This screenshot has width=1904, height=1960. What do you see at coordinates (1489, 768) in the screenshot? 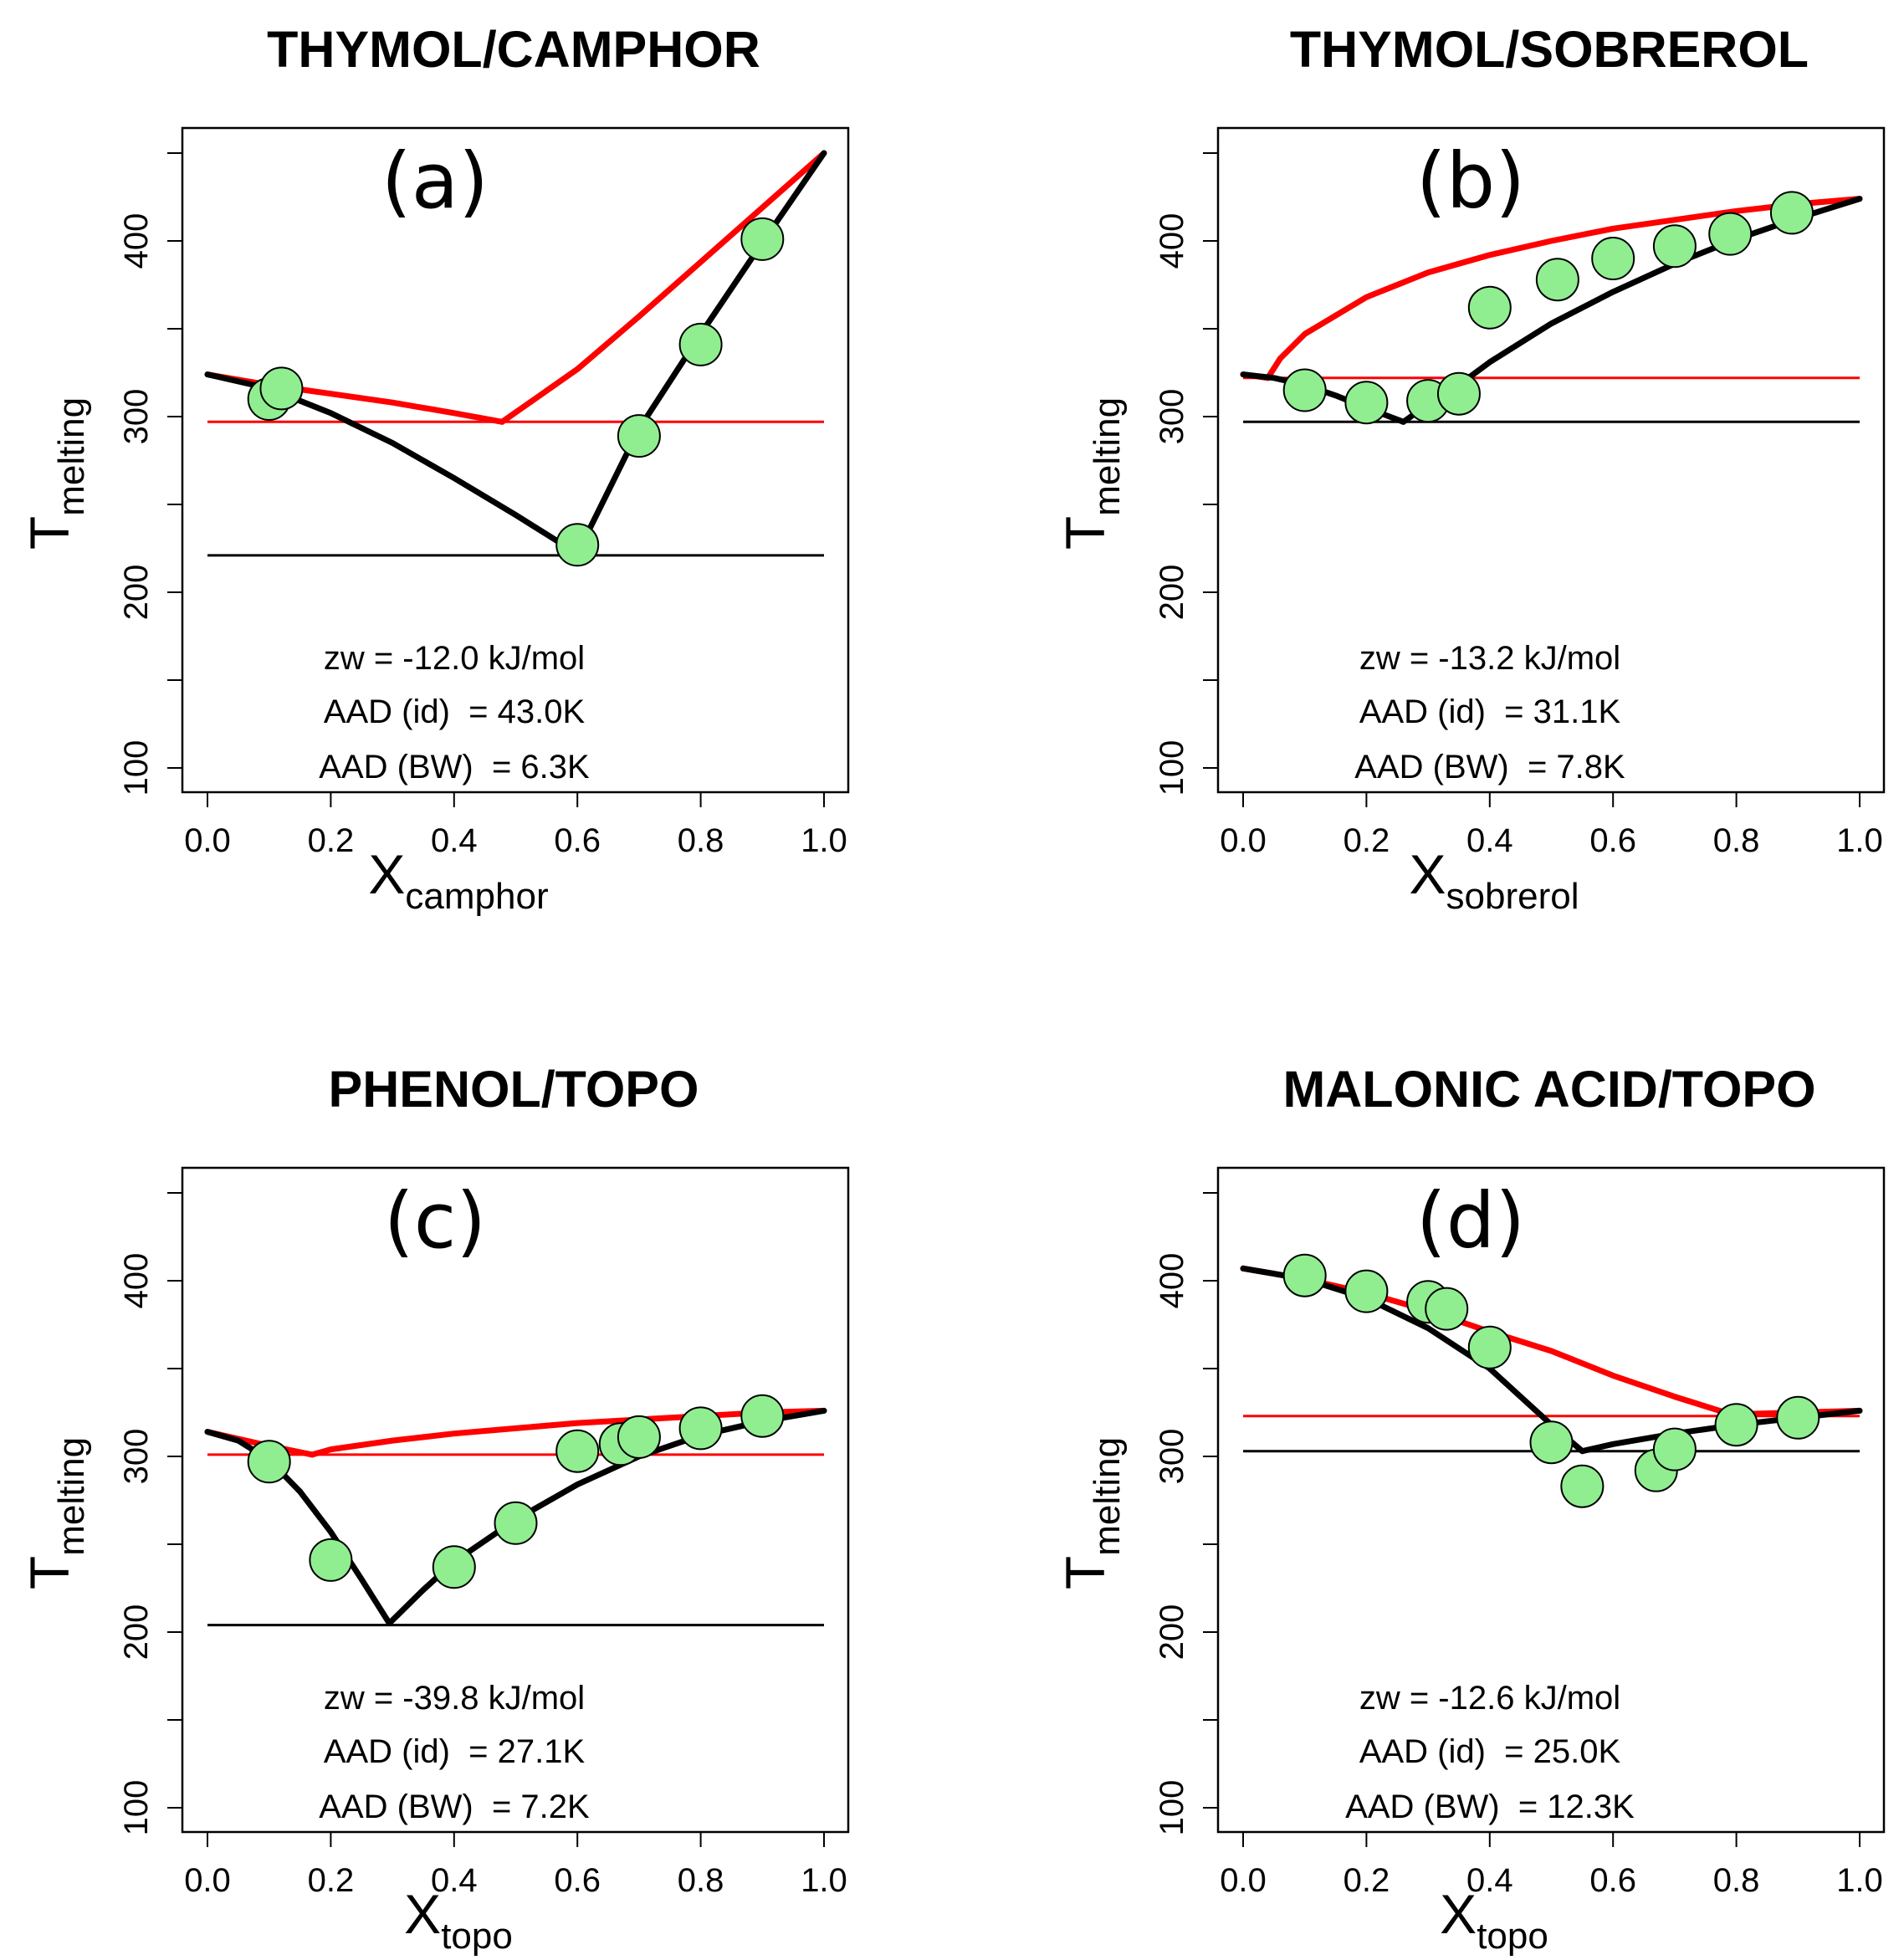
I see `annotation-text: AAD (BW) = 7.8K` at bounding box center [1489, 768].